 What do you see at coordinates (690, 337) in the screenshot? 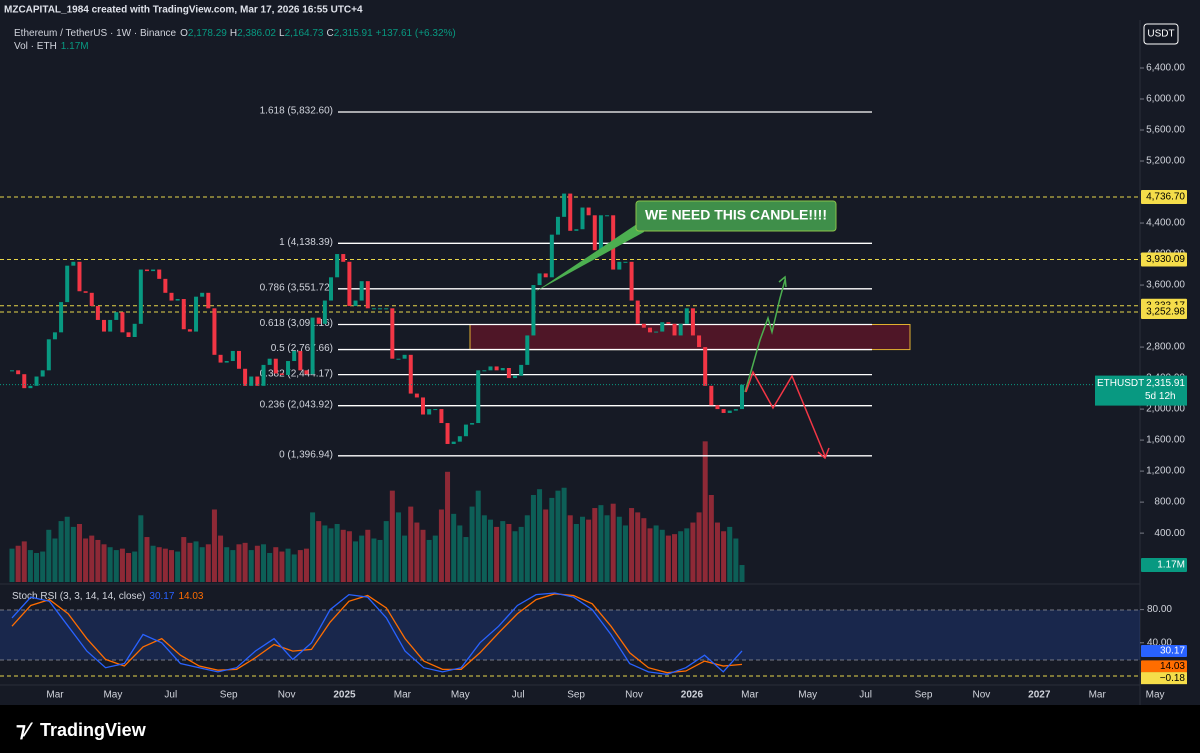
I see `zone` at bounding box center [690, 337].